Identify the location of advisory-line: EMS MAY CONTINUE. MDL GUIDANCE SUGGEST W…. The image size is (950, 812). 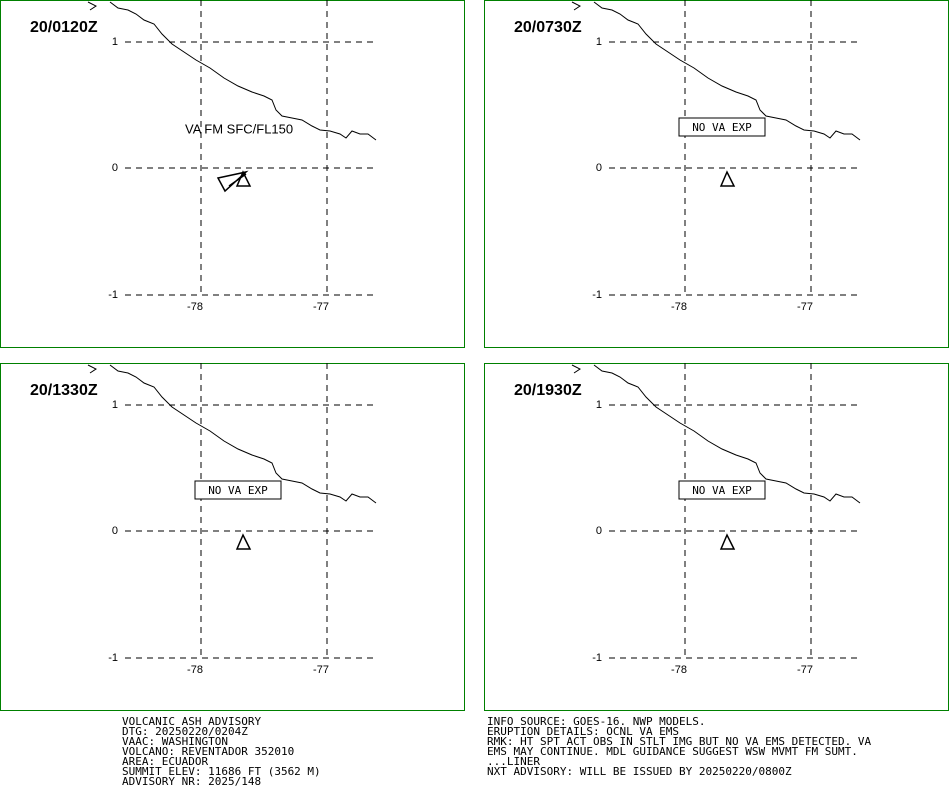
(672, 751).